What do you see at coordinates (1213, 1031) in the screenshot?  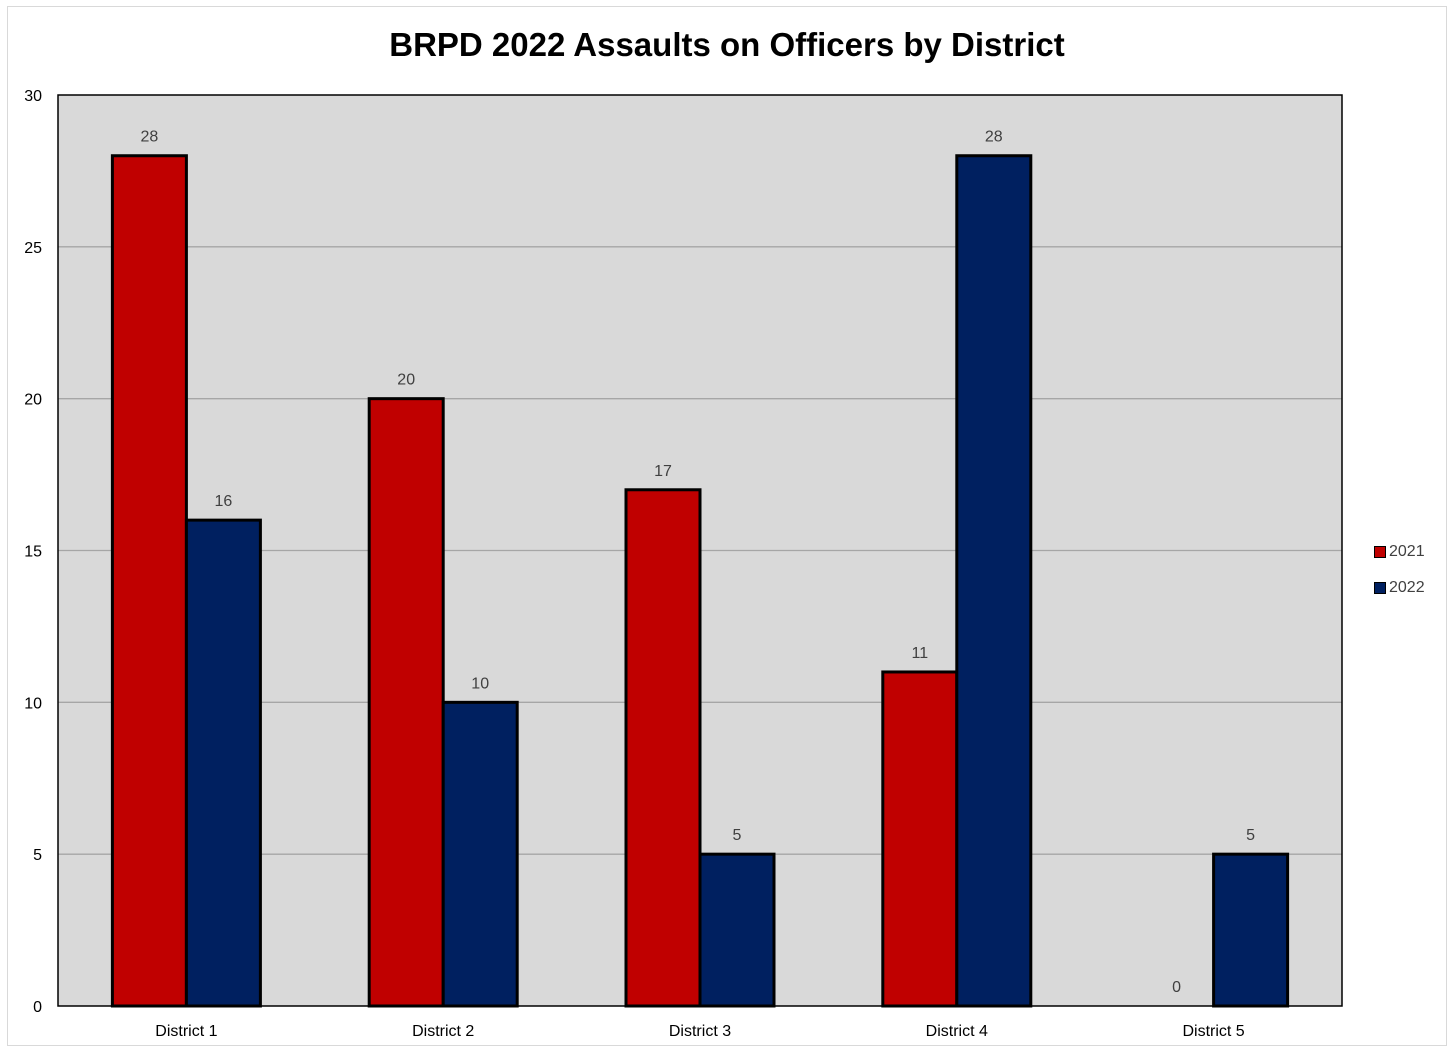 I see `x-tick-label-5: District 5` at bounding box center [1213, 1031].